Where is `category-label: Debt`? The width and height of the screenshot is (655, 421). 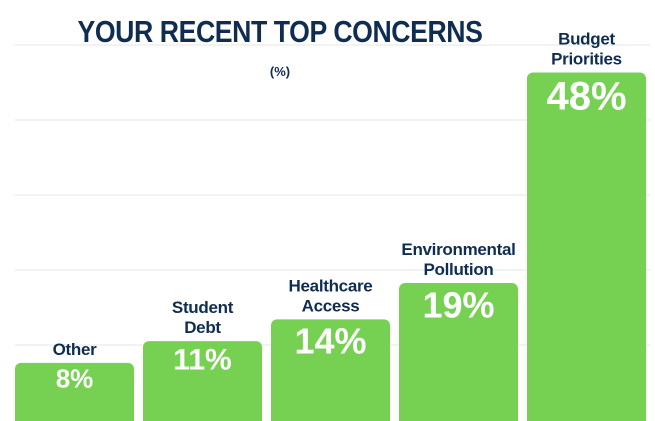
category-label: Debt is located at coordinates (202, 327).